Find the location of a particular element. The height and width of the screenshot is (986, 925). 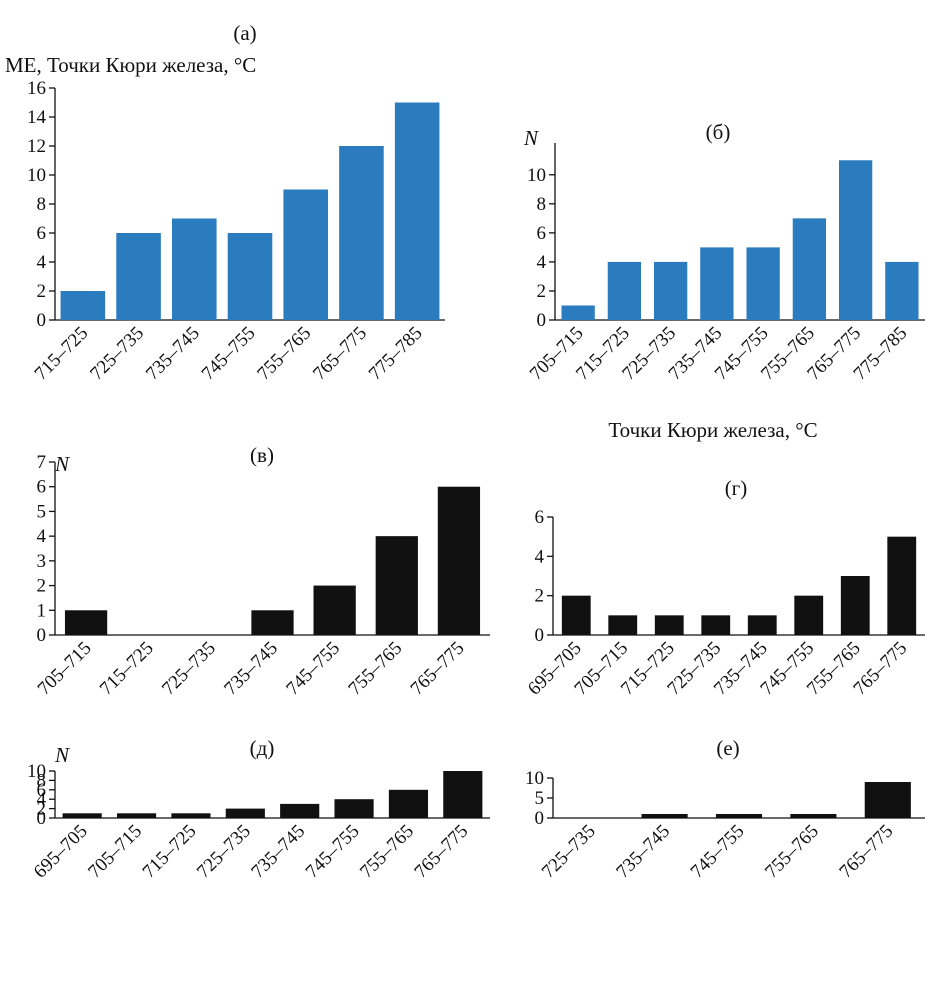

y-tick-label: 5 is located at coordinates (540, 798).